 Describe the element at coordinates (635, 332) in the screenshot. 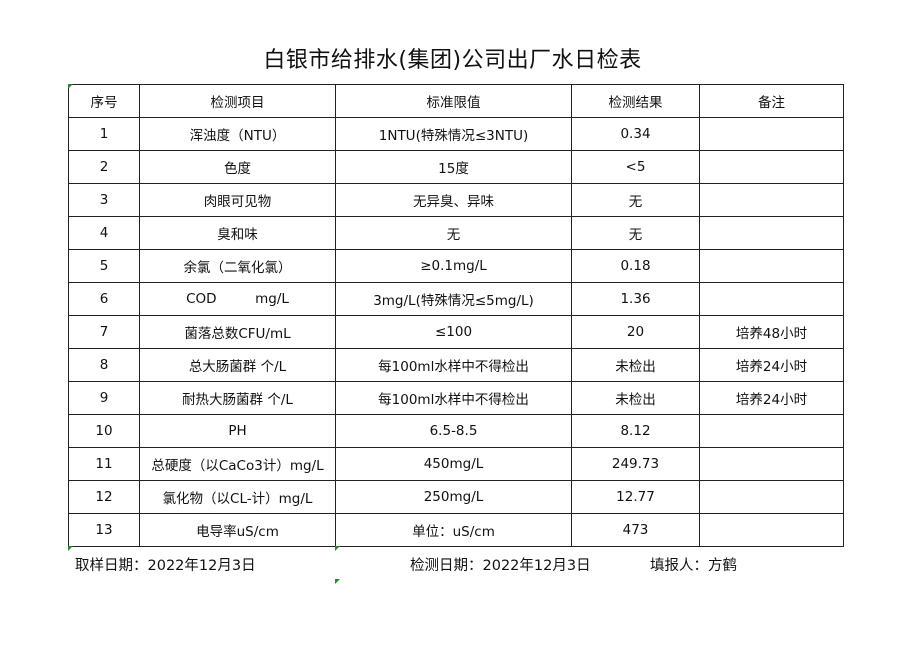

I see `cell-result: 20` at that location.